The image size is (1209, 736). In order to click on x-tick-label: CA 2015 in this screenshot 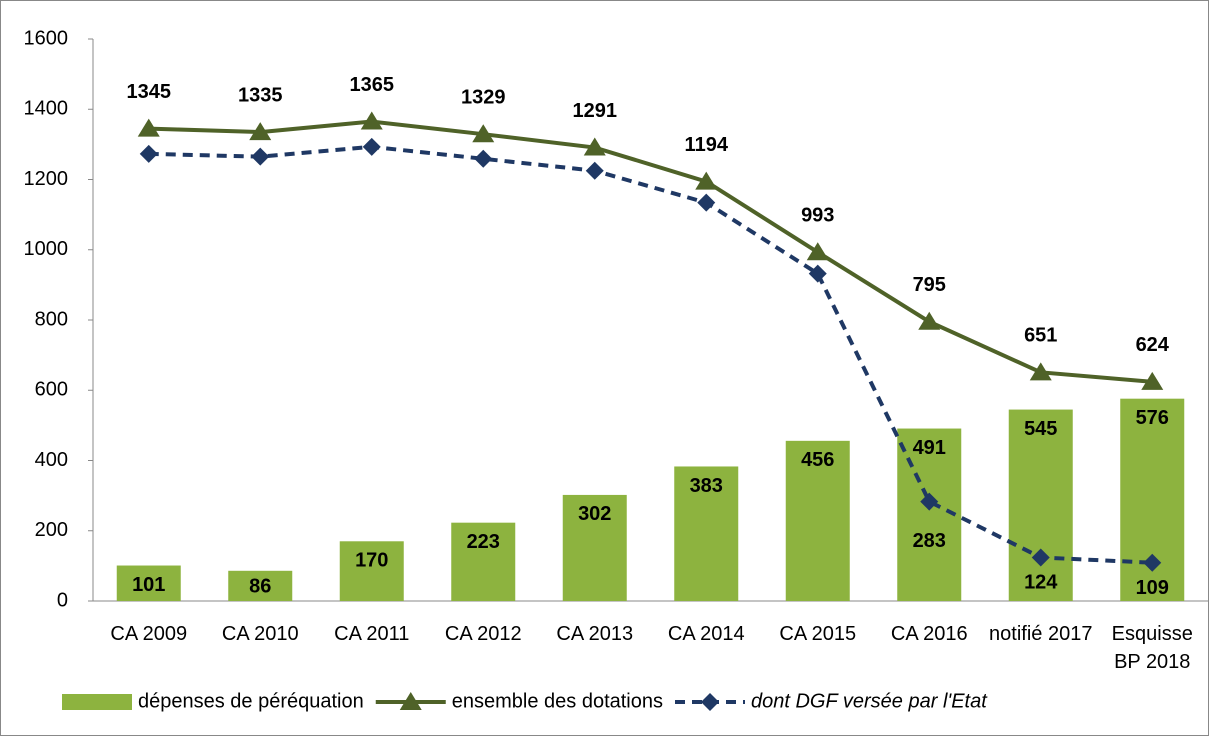, I will do `click(818, 634)`.